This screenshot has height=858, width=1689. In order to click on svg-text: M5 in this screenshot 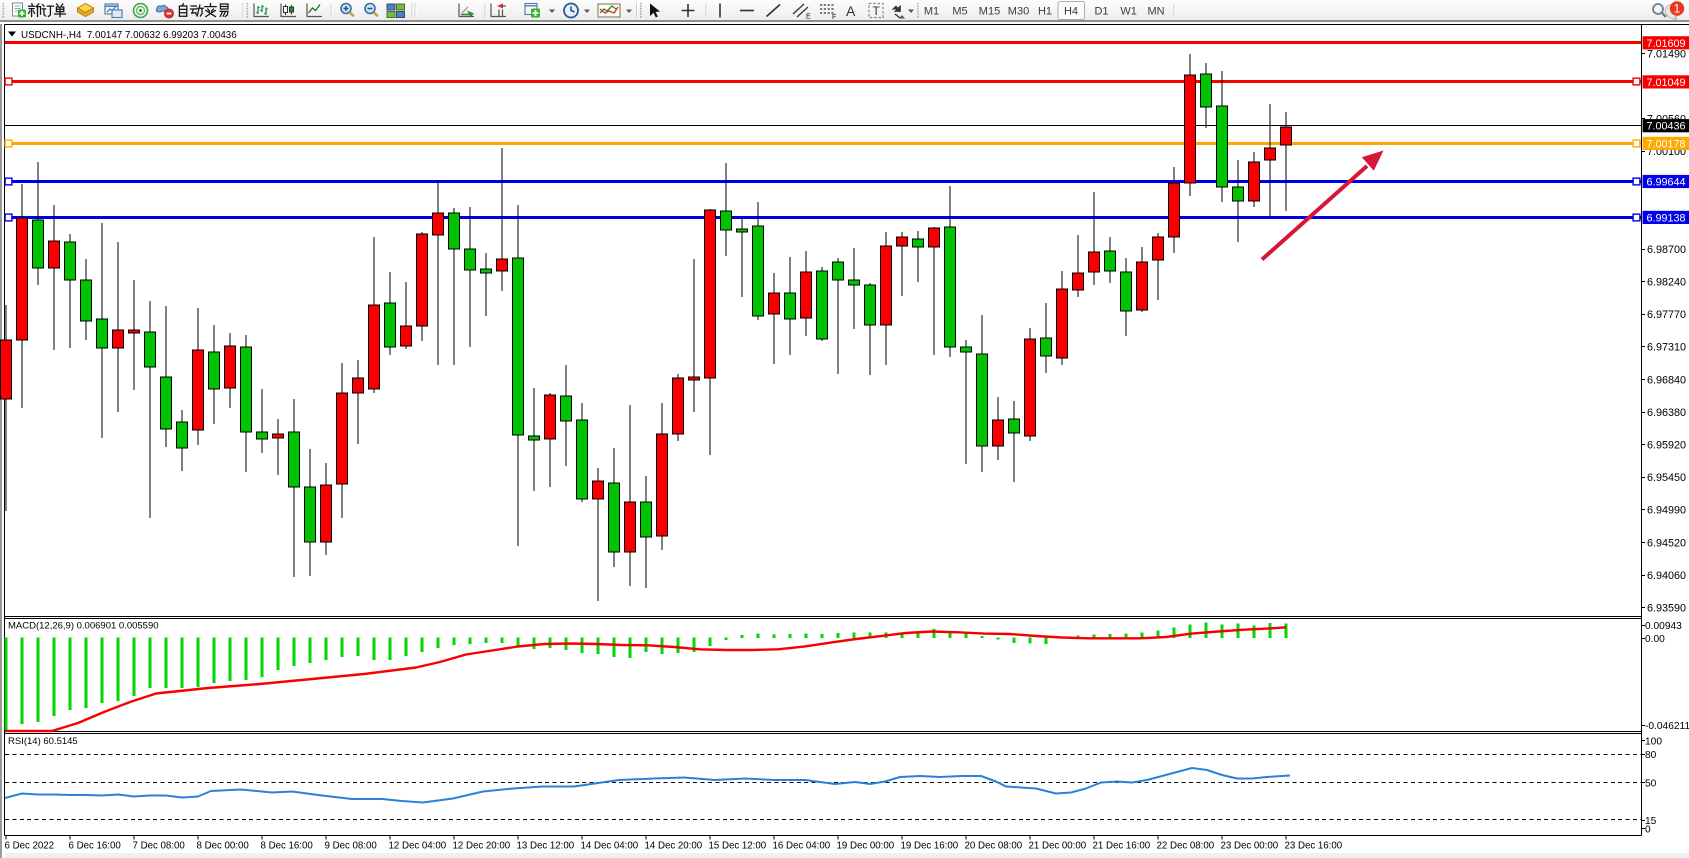, I will do `click(959, 12)`.